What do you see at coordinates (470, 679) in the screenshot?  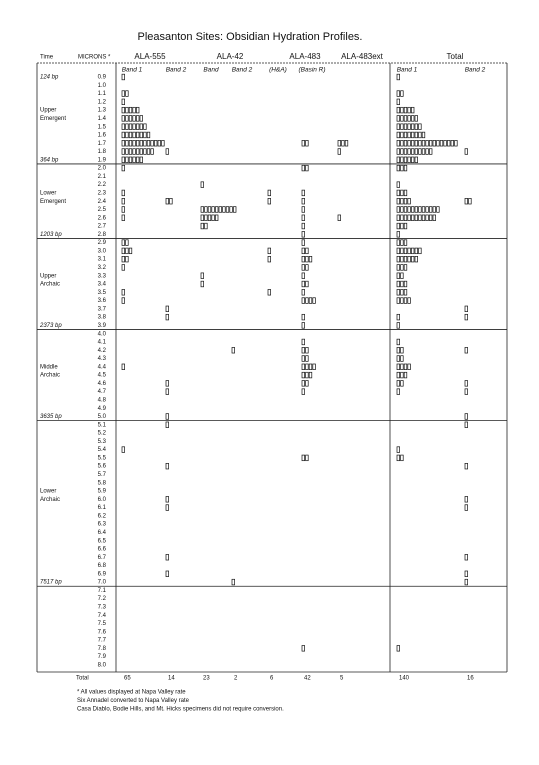 I see `total-value: 16` at bounding box center [470, 679].